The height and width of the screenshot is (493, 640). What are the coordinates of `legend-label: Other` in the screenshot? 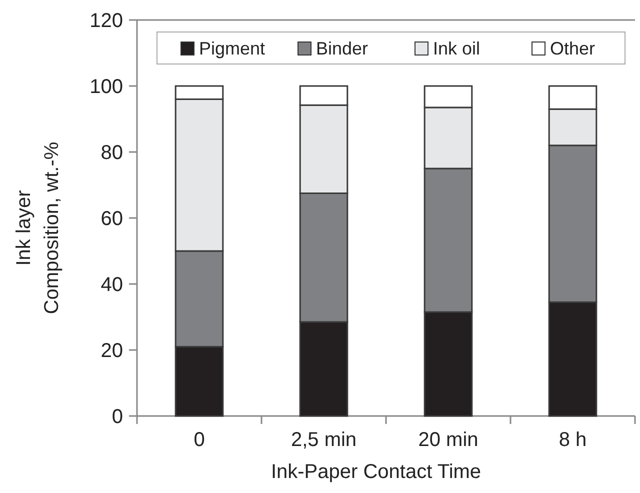 It's located at (573, 48).